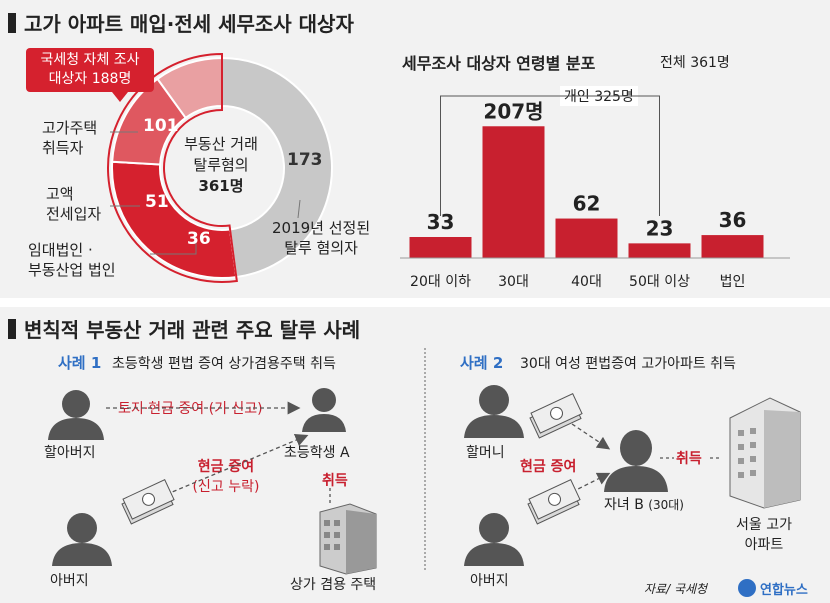 This screenshot has width=830, height=603. I want to click on segment-label-jeonse: 고액 전세입자, so click(74, 204).